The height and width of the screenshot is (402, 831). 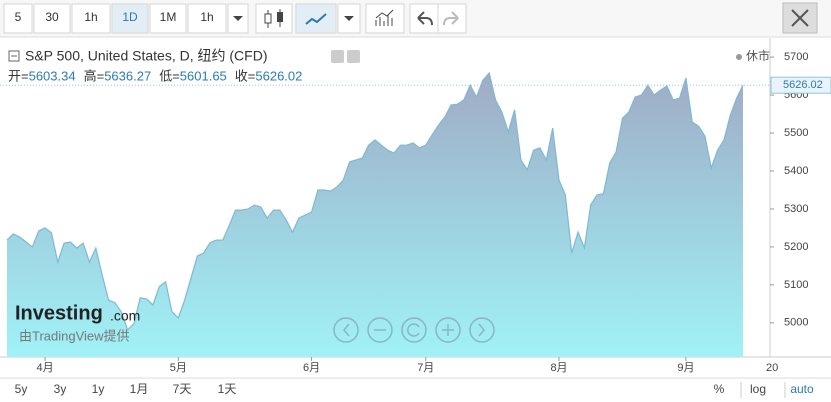 I want to click on interval-label: 30, so click(x=52, y=17).